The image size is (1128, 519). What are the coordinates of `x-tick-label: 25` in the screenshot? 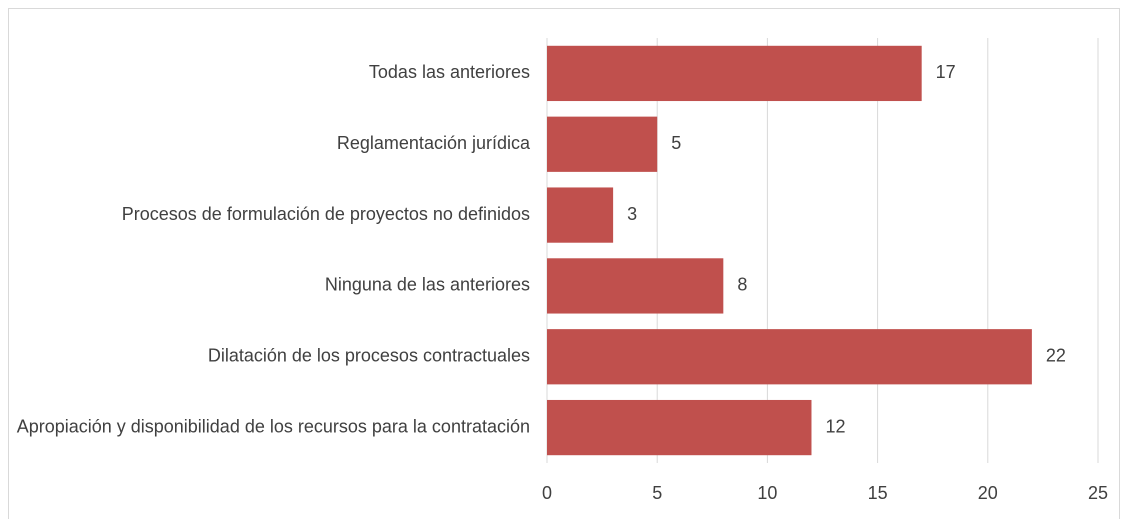 It's located at (1098, 493).